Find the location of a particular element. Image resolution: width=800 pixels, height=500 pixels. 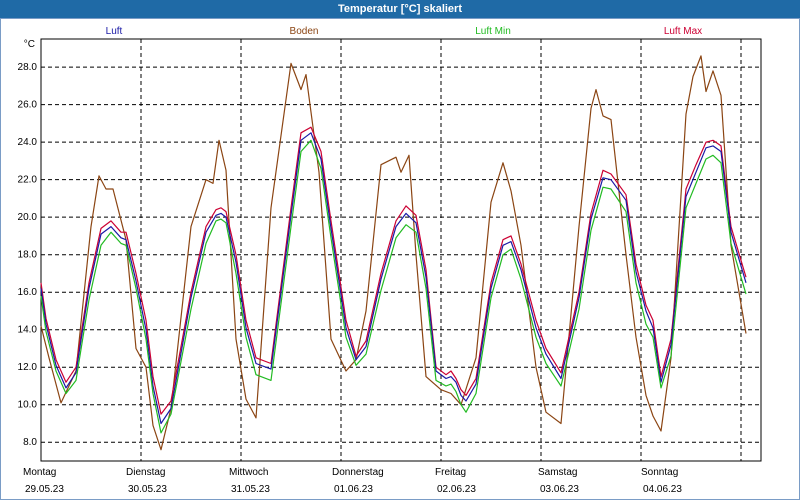

y-tick-label: 28.0 is located at coordinates (28, 67).